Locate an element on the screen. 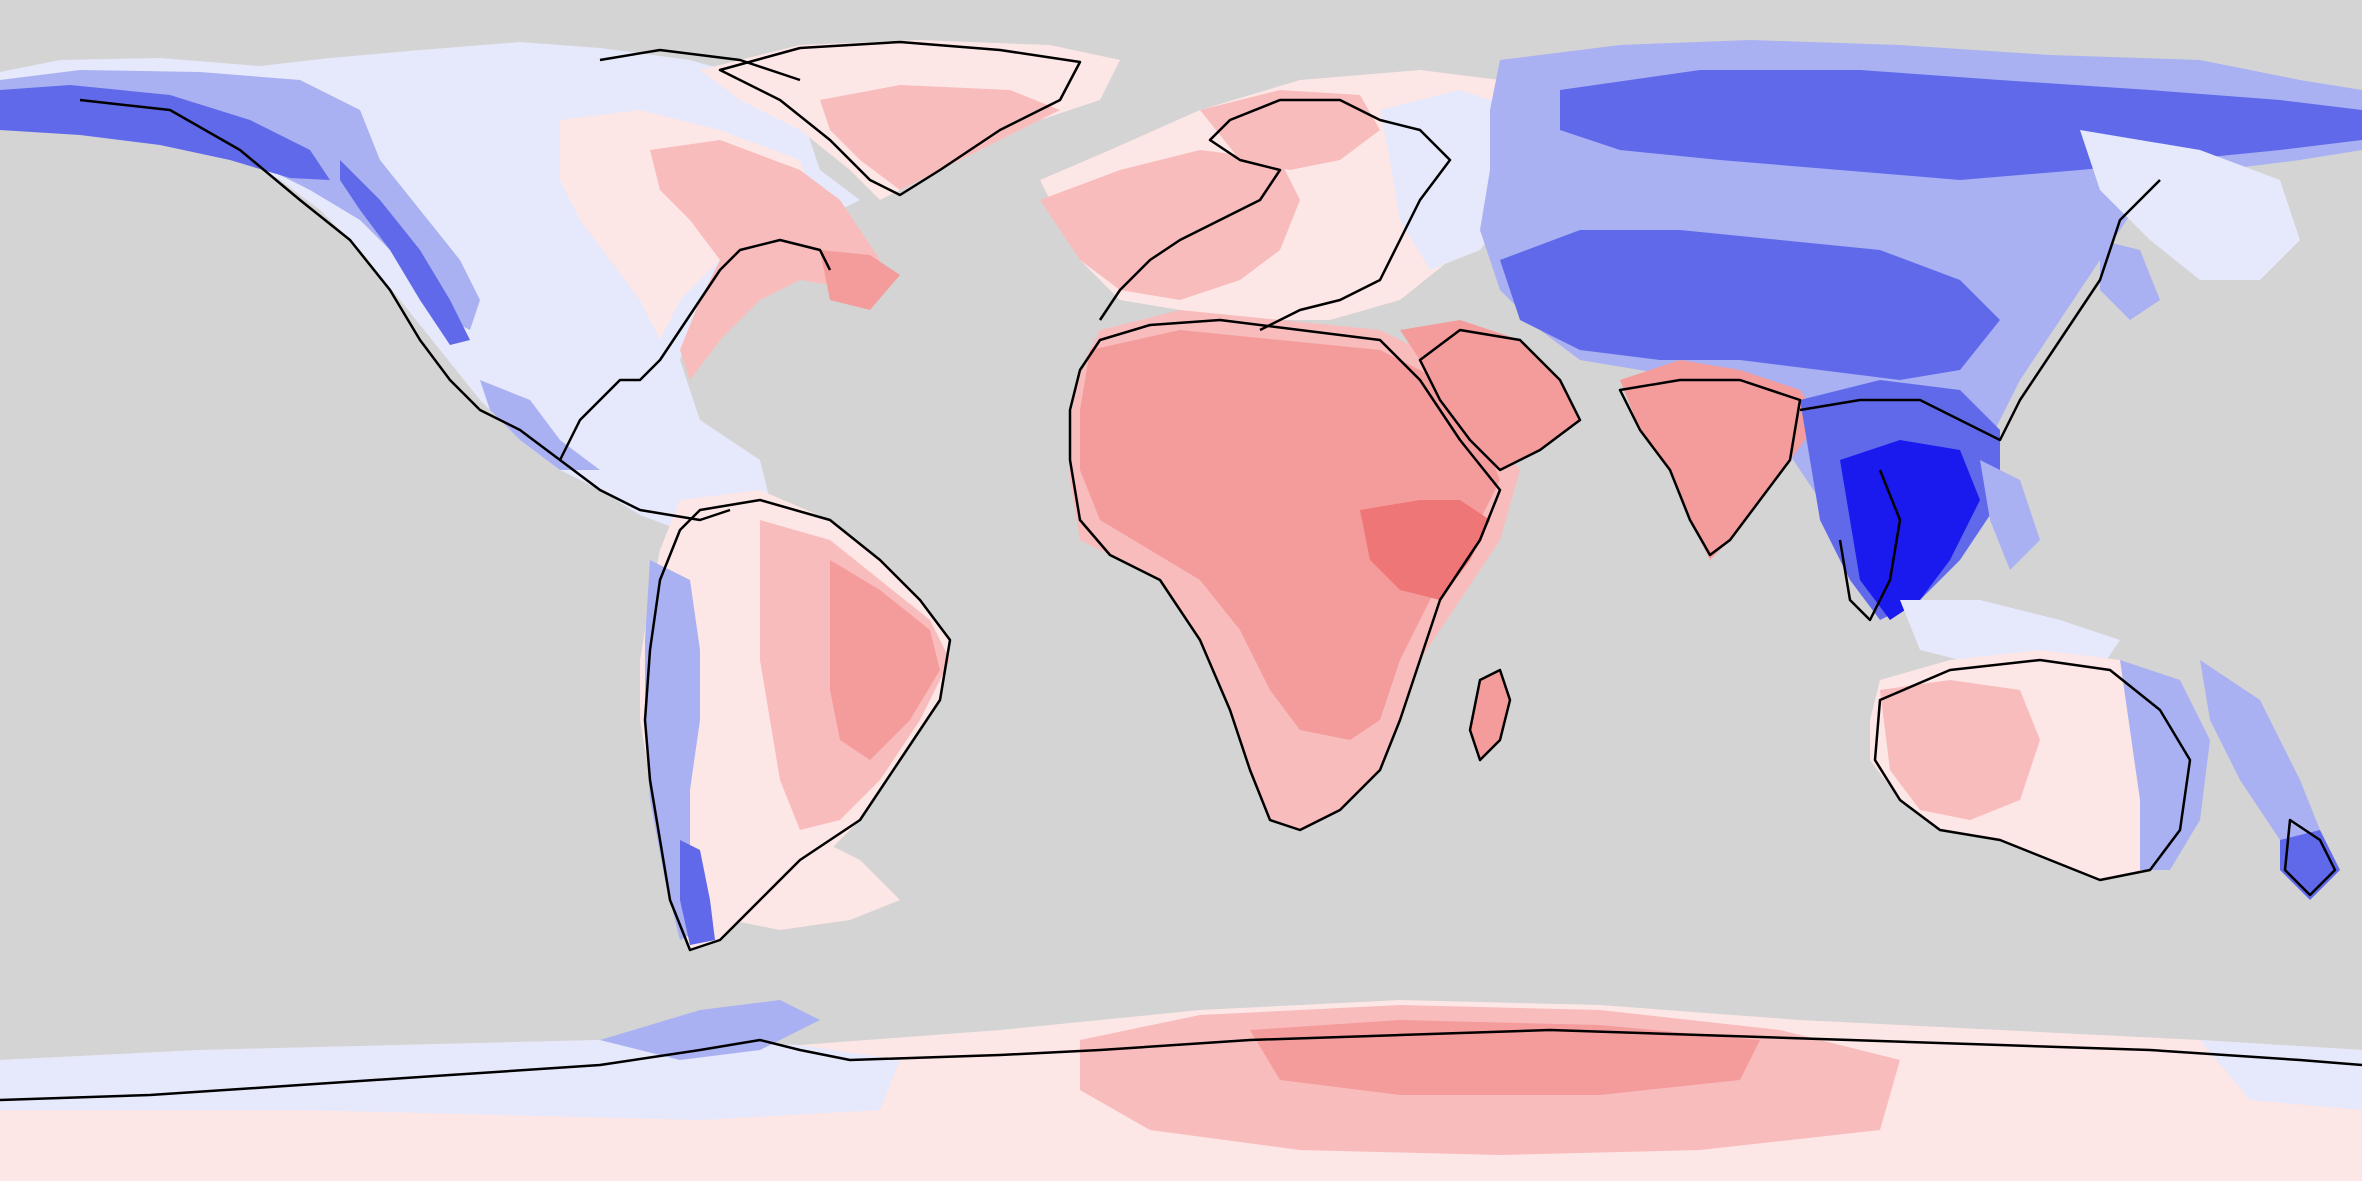  coastline-arabia is located at coordinates (1500, 400).